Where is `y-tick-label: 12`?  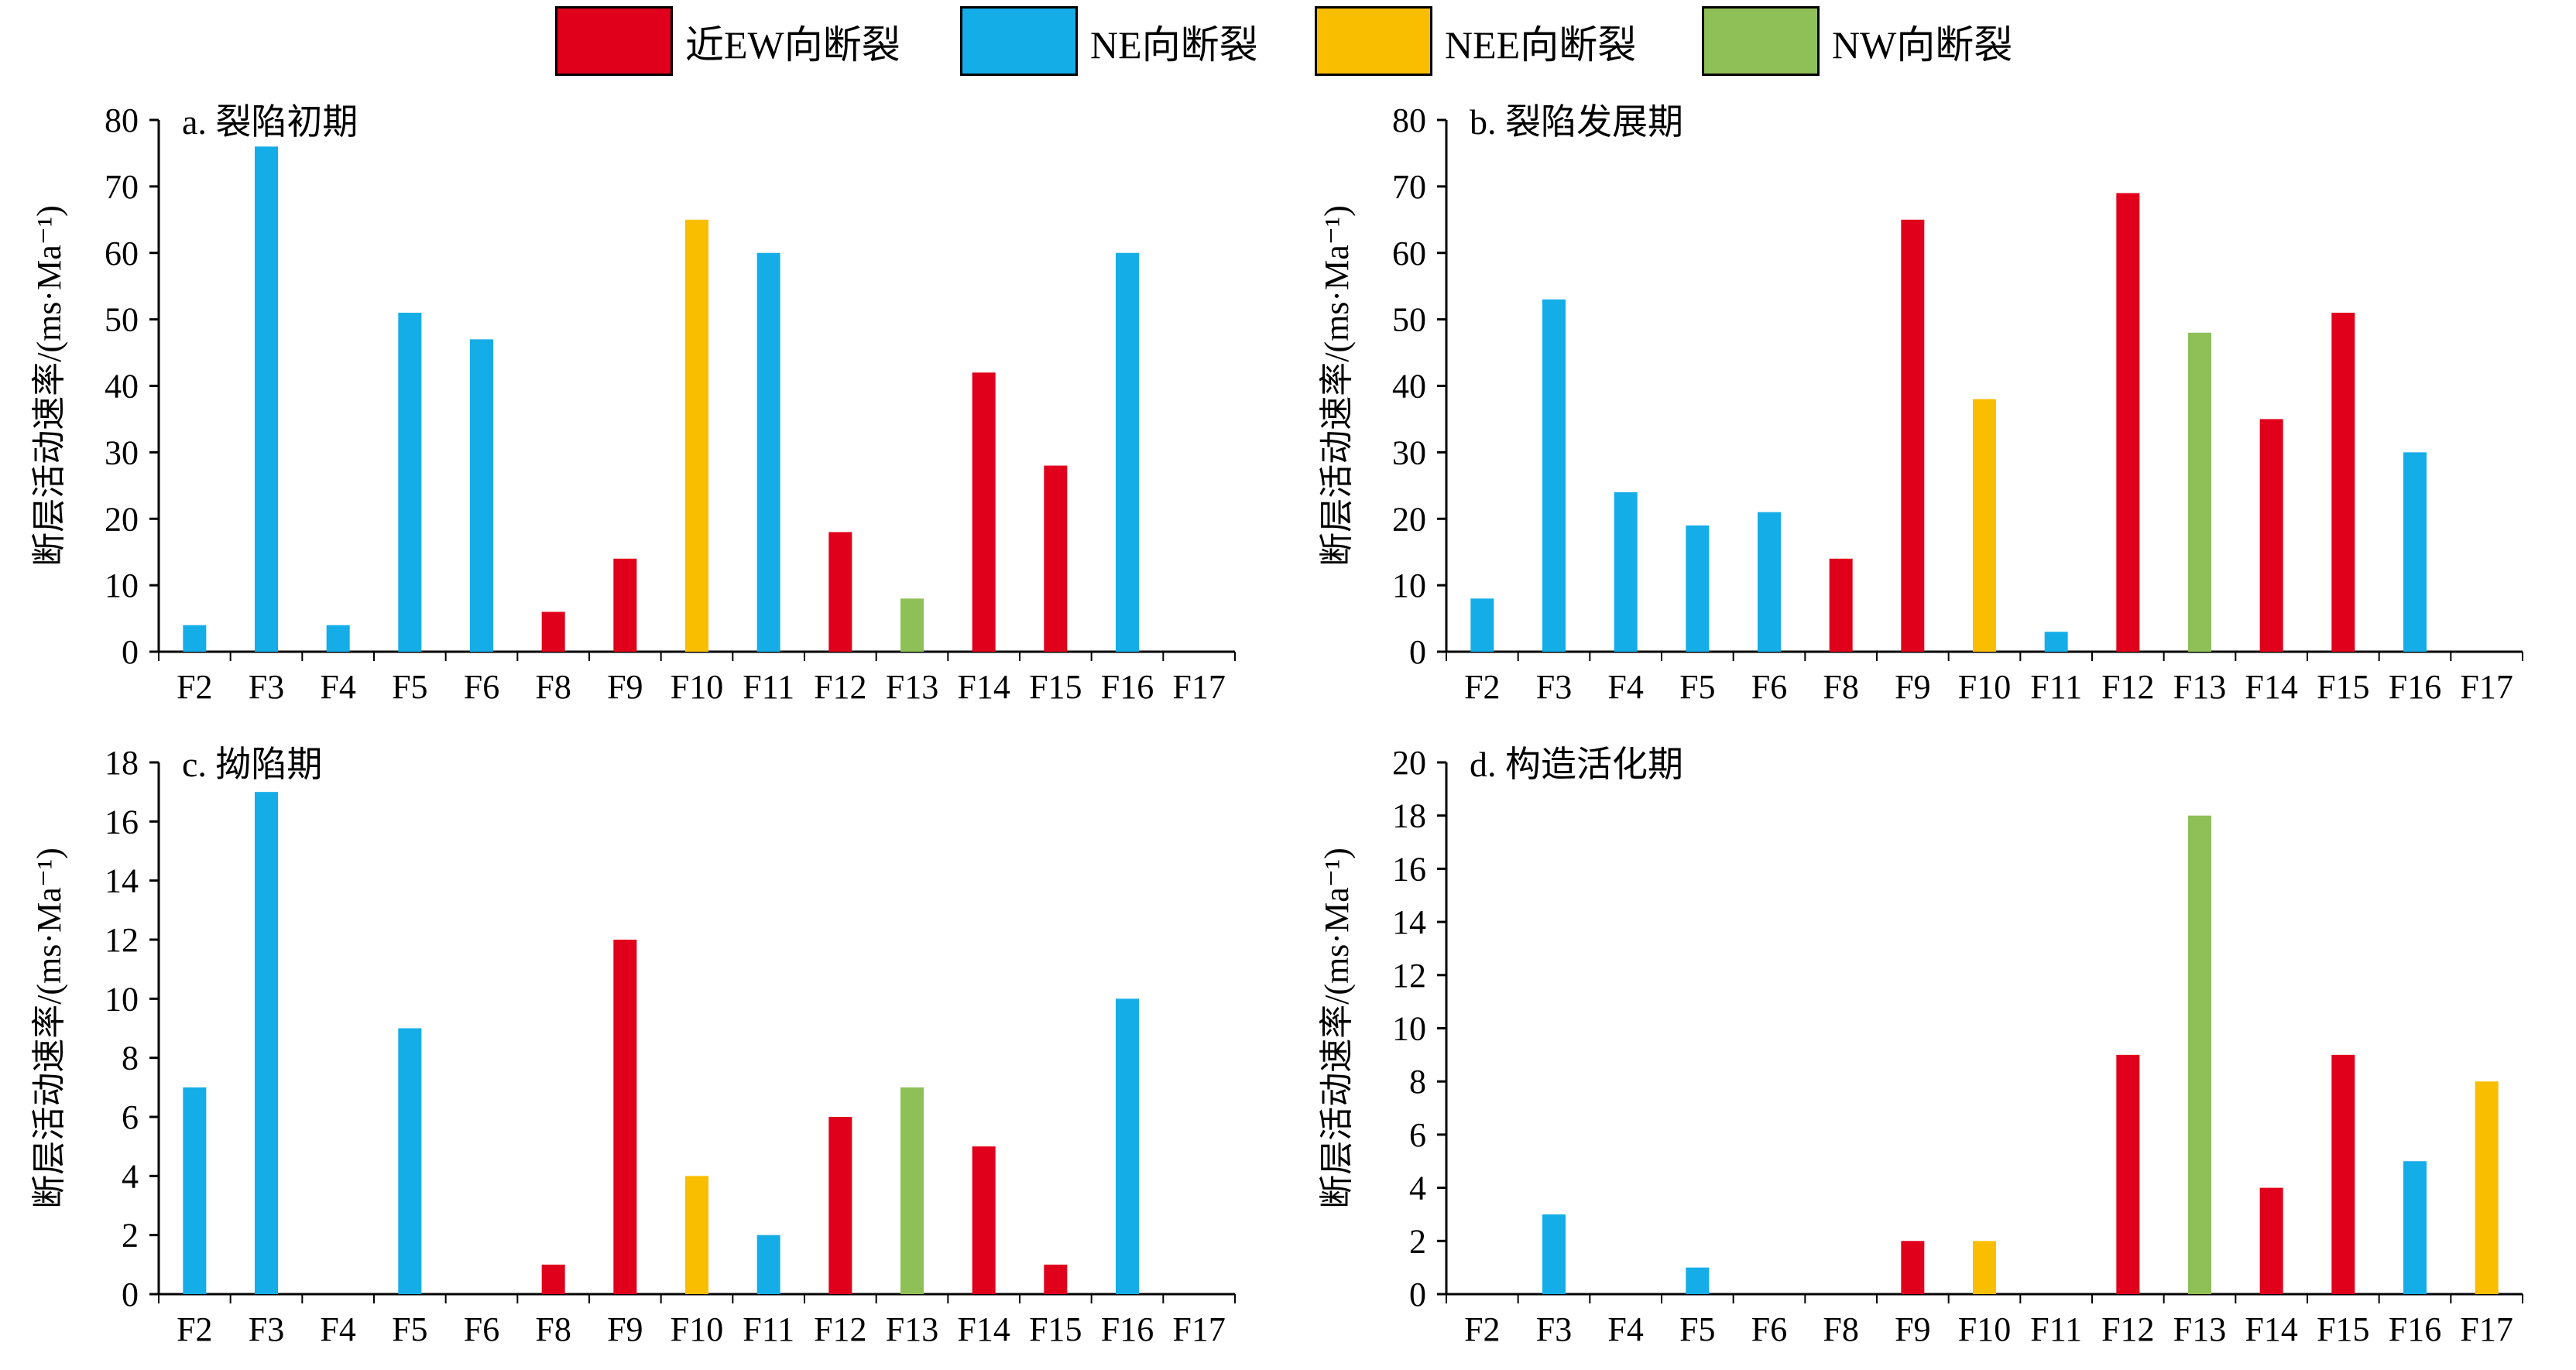 y-tick-label: 12 is located at coordinates (1409, 976).